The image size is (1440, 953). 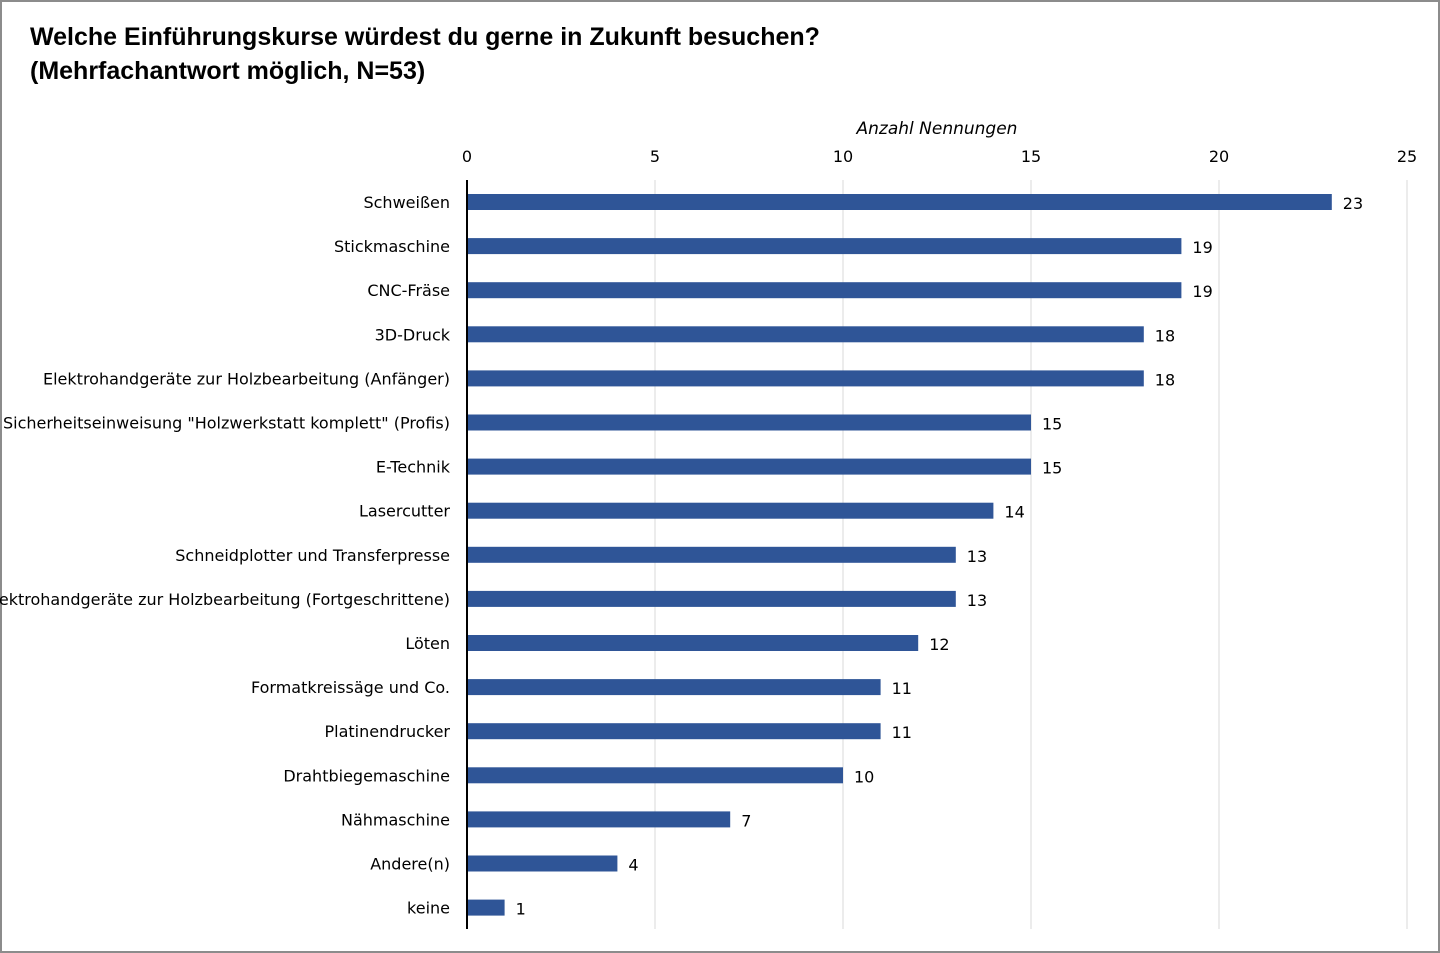 I want to click on x-tick-label: 25, so click(x=1407, y=156).